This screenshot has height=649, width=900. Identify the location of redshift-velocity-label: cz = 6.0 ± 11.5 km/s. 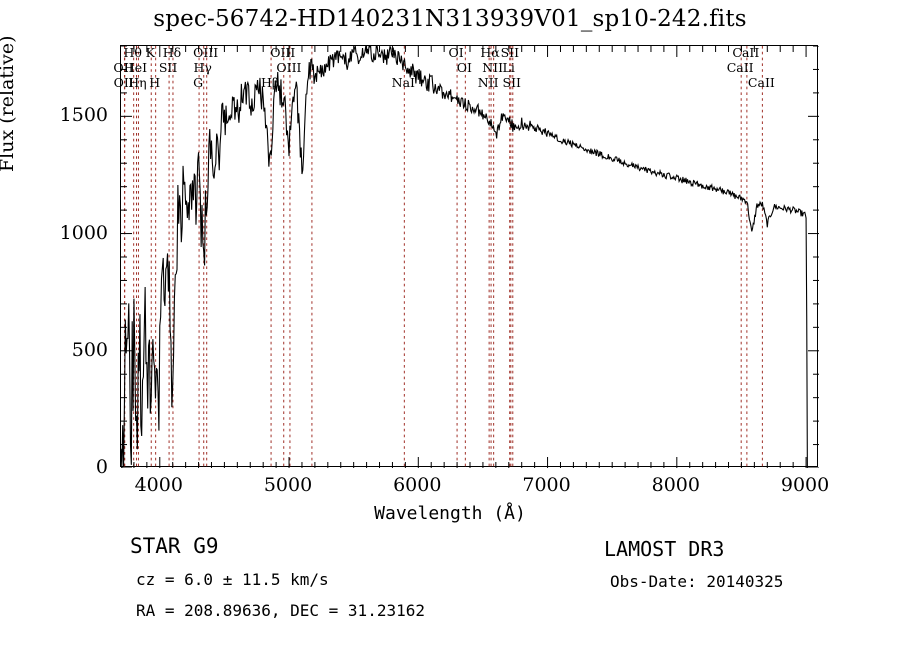
(232, 579).